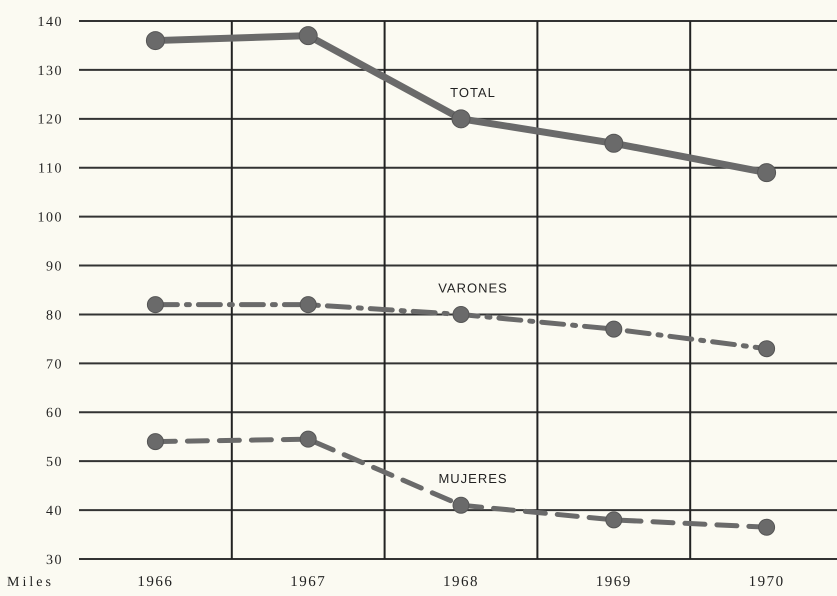  What do you see at coordinates (54, 560) in the screenshot?
I see `y-tick-label: 30` at bounding box center [54, 560].